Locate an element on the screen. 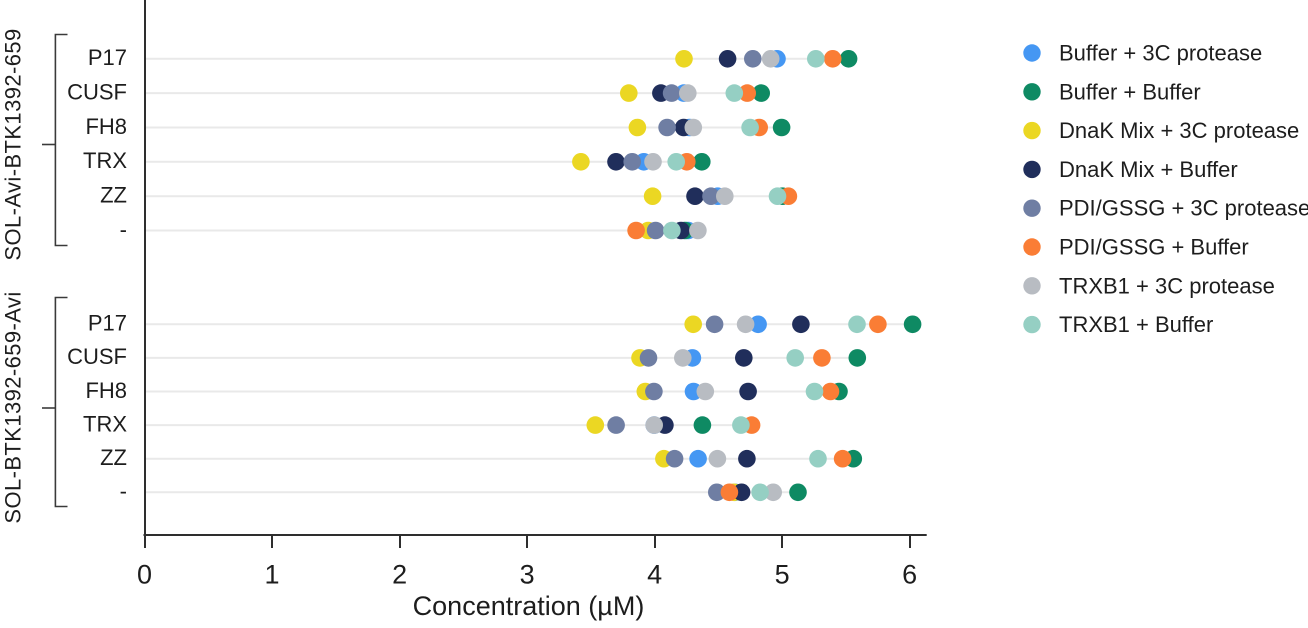  svg-text: TRXB1 + Buffer is located at coordinates (1136, 324).